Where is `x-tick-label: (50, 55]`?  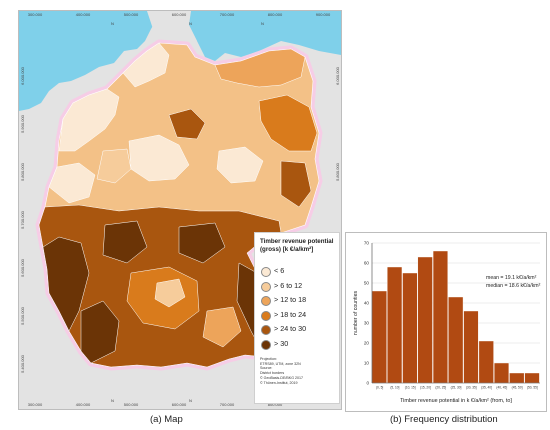
x-tick-label: (50, 55] is located at coordinates (532, 388).